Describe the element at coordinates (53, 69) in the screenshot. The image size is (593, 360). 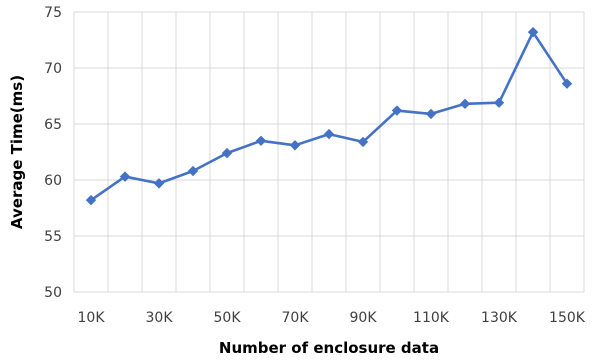
I see `y-tick-label: 70` at that location.